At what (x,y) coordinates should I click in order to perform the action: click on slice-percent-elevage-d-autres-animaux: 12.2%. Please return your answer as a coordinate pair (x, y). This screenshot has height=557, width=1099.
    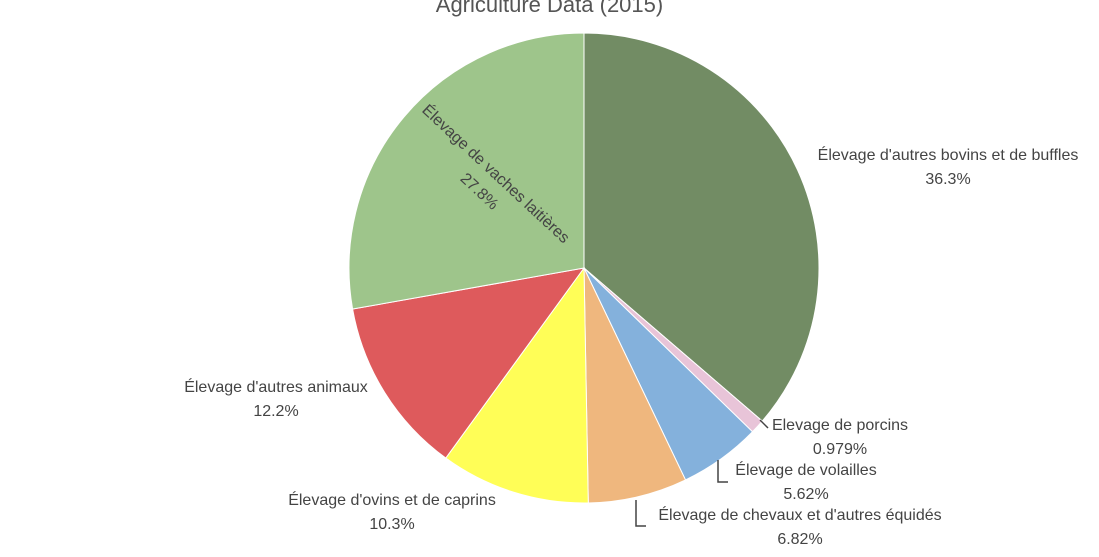
    Looking at the image, I should click on (275, 411).